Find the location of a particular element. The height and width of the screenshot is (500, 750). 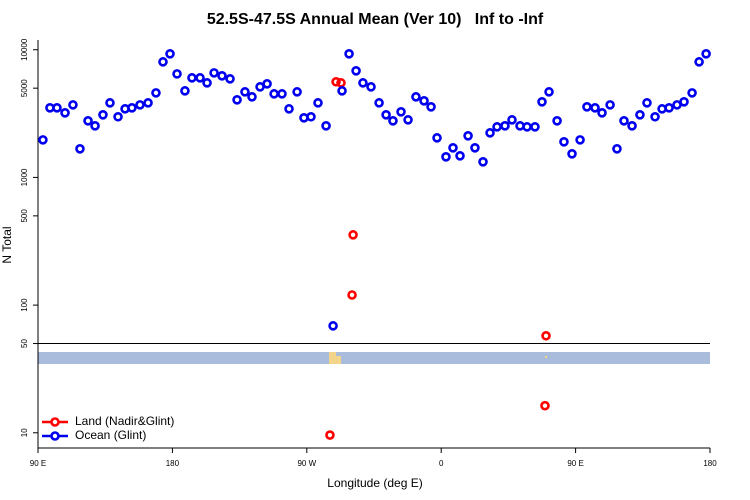

x-axis-label: Longitude (deg E) is located at coordinates (374, 483).